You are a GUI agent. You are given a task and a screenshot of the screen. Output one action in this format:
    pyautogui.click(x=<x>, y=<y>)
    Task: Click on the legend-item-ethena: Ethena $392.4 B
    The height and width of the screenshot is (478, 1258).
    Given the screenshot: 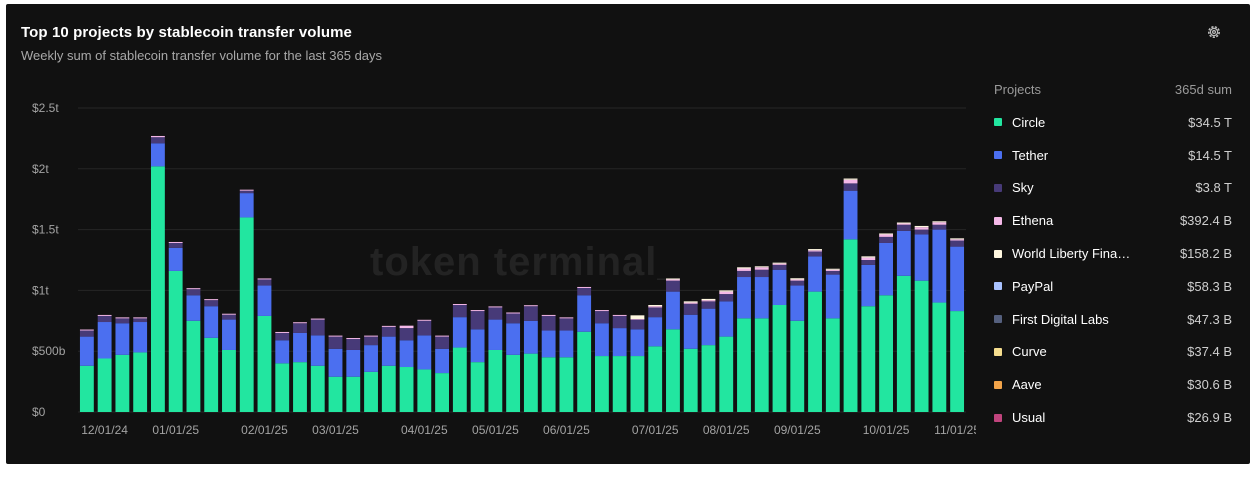 What is the action you would take?
    pyautogui.click(x=1113, y=220)
    